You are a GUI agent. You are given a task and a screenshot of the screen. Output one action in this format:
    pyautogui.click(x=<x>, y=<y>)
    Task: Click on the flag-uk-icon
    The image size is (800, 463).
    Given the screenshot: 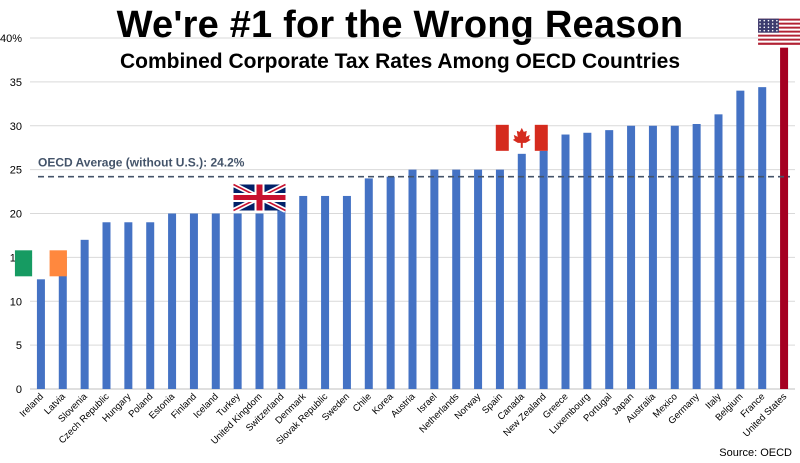 What is the action you would take?
    pyautogui.click(x=259, y=197)
    